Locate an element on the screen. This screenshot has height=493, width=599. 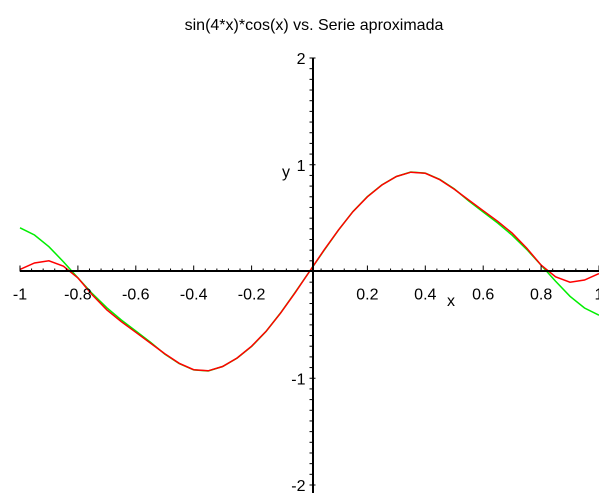
x-tick-label: 0.4 is located at coordinates (425, 295).